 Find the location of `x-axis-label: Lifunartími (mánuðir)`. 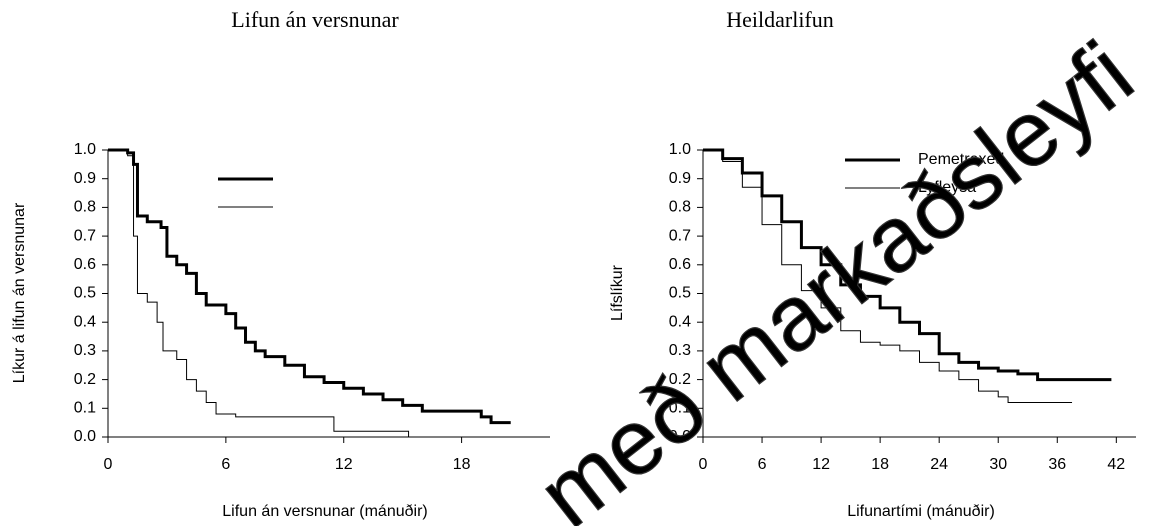

x-axis-label: Lifunartími (mánuðir) is located at coordinates (921, 511).